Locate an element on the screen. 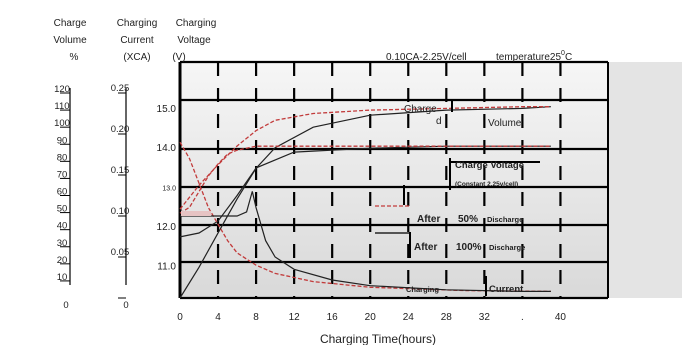 This screenshot has height=345, width=694. axis-title-line: Voltage is located at coordinates (194, 40).